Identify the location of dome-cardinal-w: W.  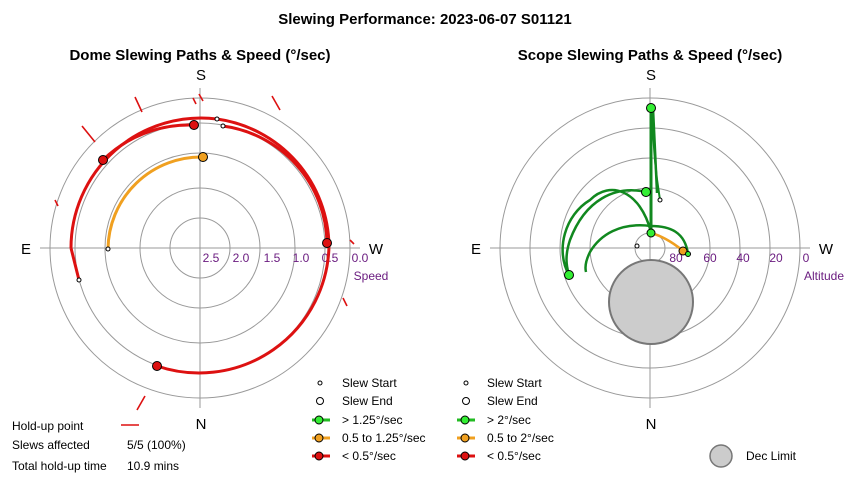
(376, 249).